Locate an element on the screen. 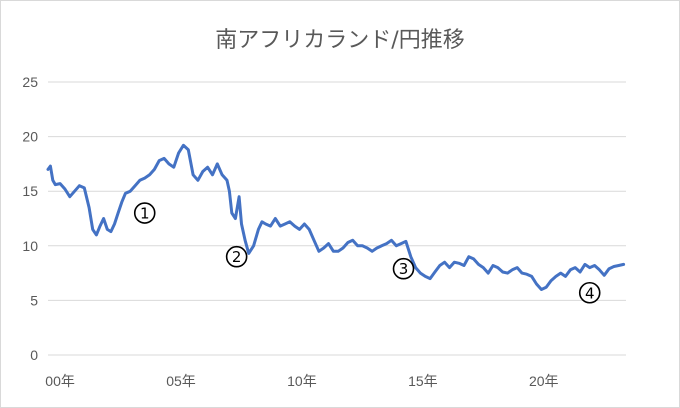  annotation-number: 4 is located at coordinates (590, 293).